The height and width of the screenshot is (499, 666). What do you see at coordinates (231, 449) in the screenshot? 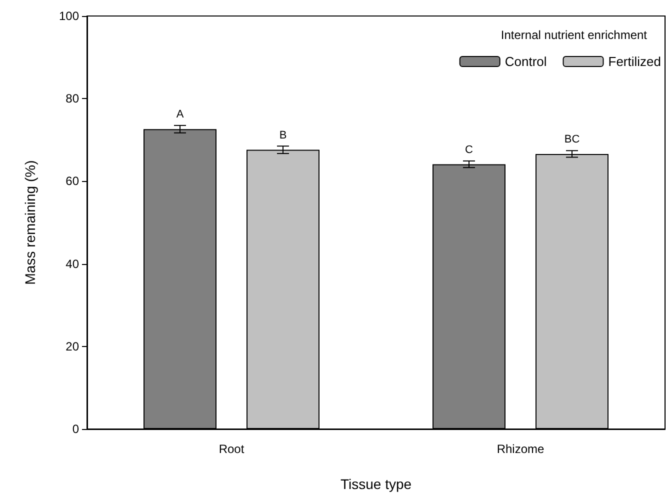
I see `x-tick-label: Root` at bounding box center [231, 449].